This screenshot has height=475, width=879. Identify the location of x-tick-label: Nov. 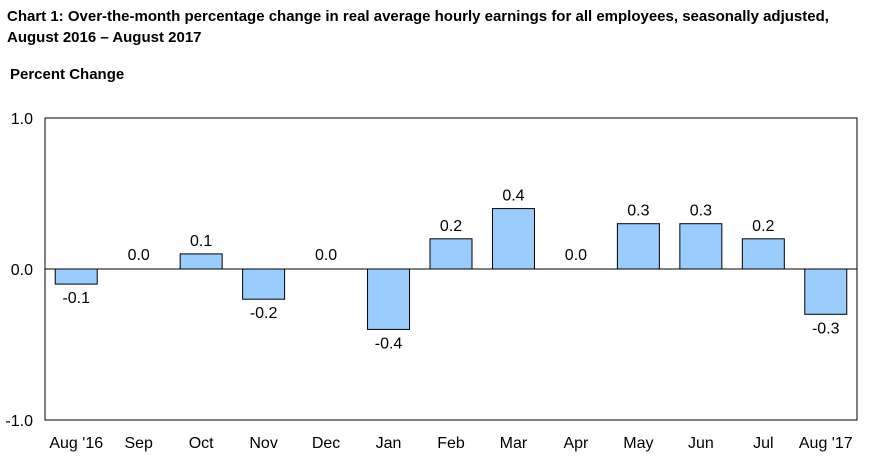
(263, 443).